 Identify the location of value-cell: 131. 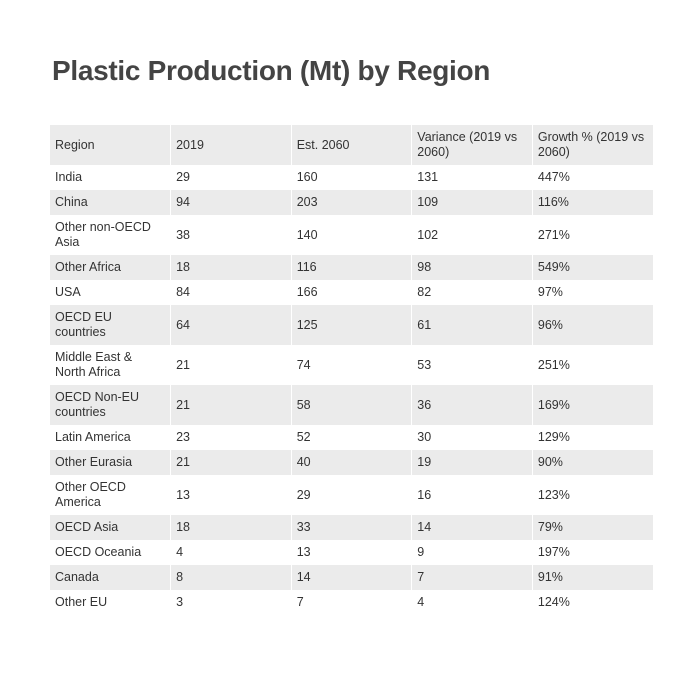
(472, 177).